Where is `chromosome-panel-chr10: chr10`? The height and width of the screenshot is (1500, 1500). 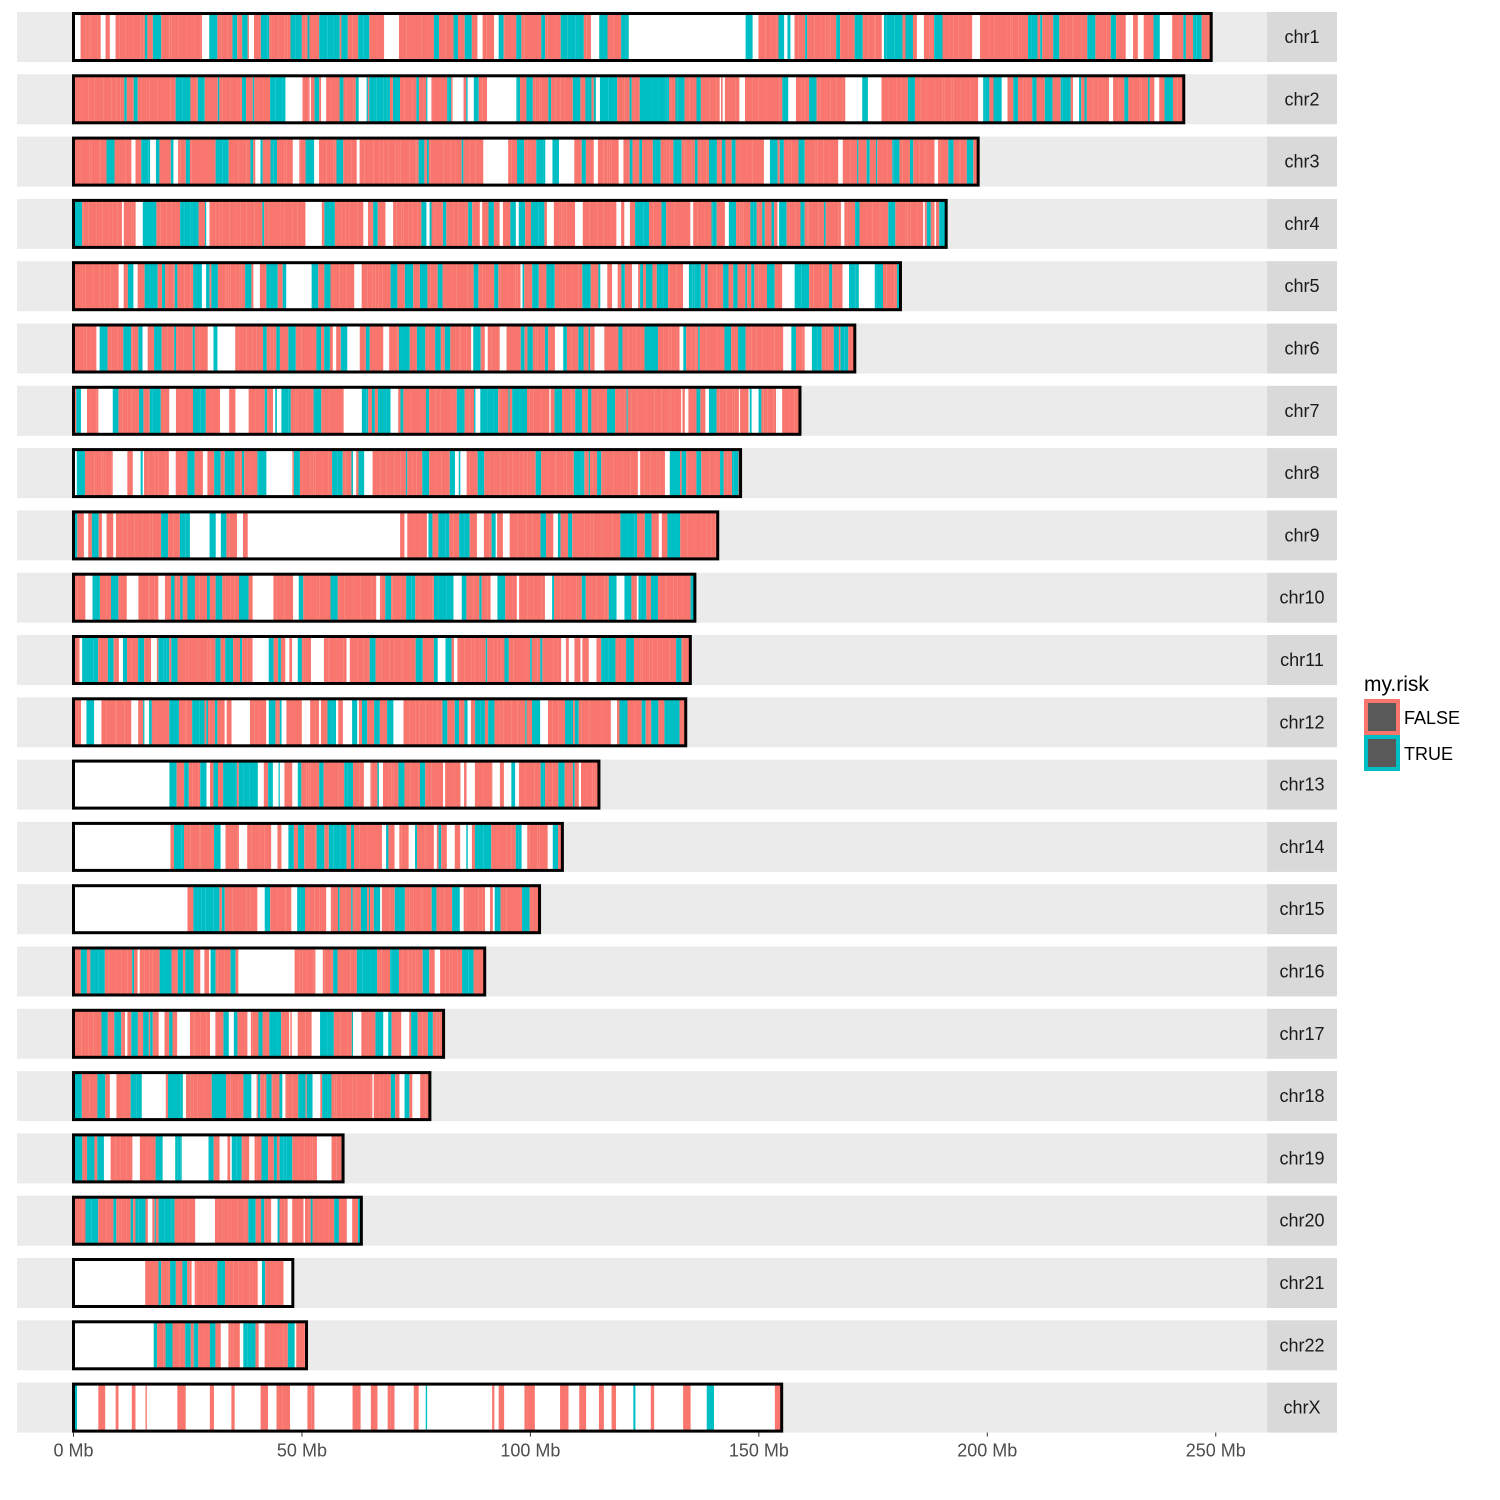
chromosome-panel-chr10: chr10 is located at coordinates (677, 597).